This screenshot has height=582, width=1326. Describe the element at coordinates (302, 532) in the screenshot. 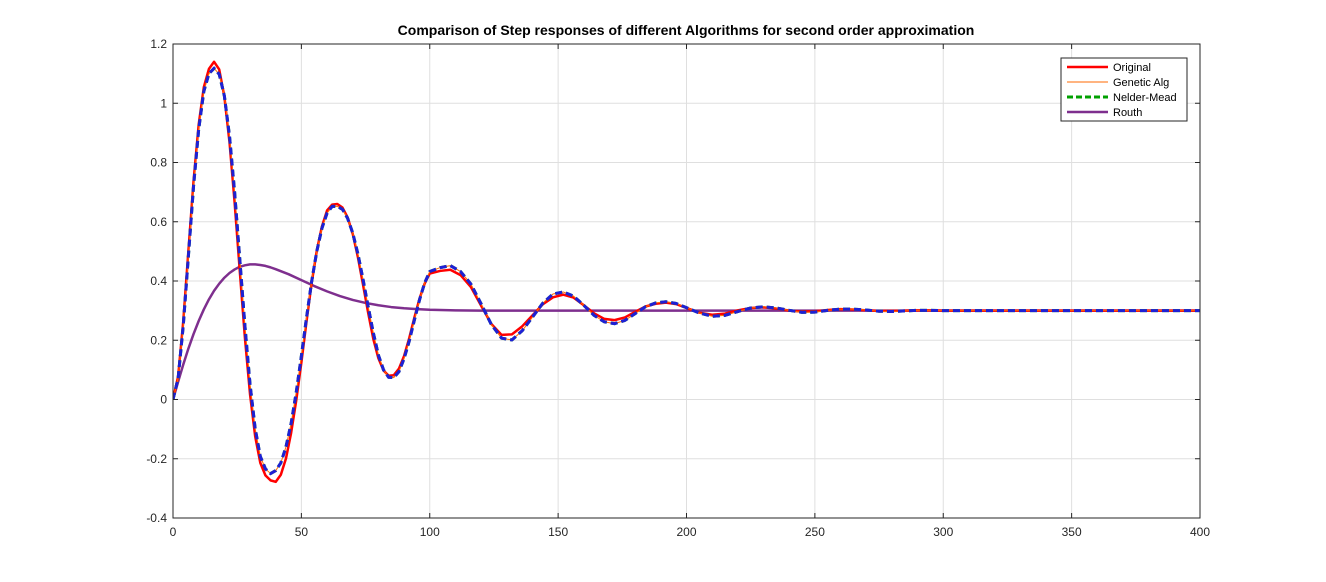

I see `x-tick-label: 50` at that location.